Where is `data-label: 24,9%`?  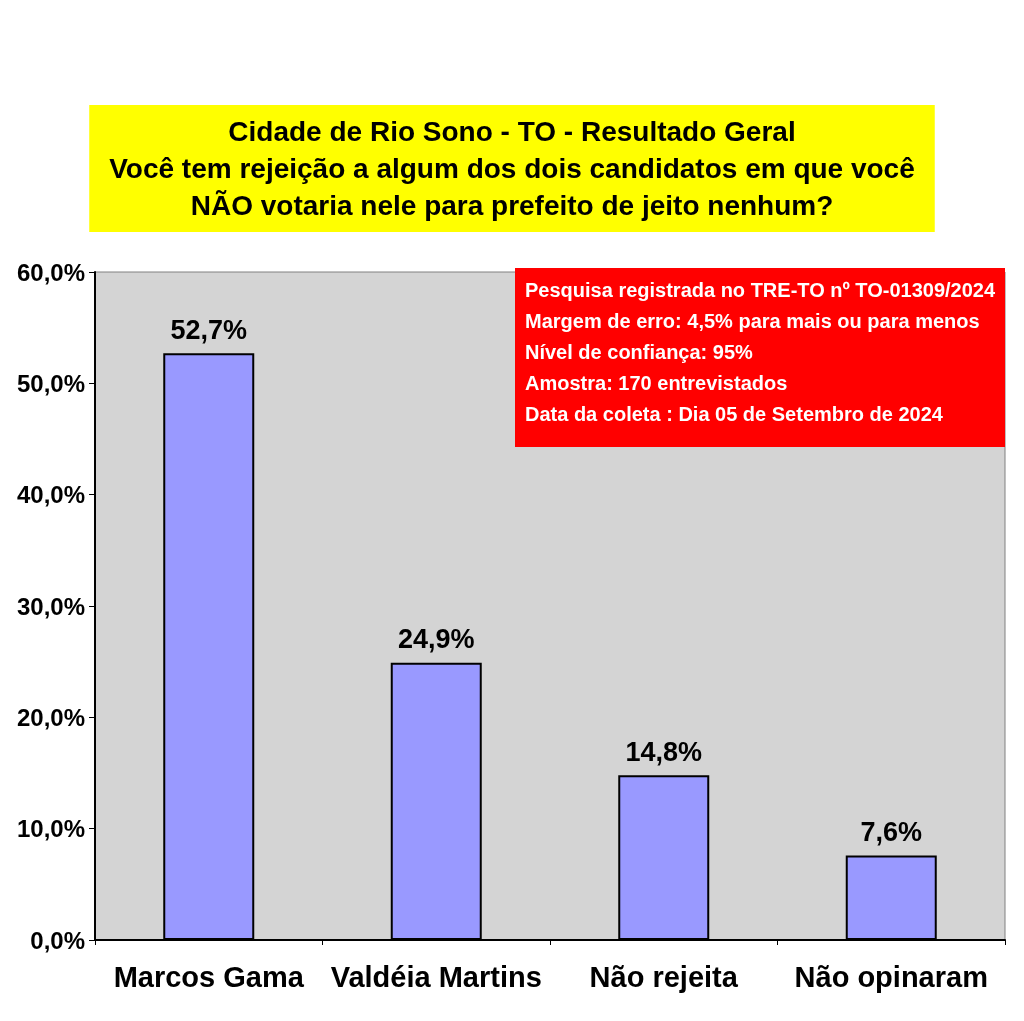
data-label: 24,9% is located at coordinates (436, 639).